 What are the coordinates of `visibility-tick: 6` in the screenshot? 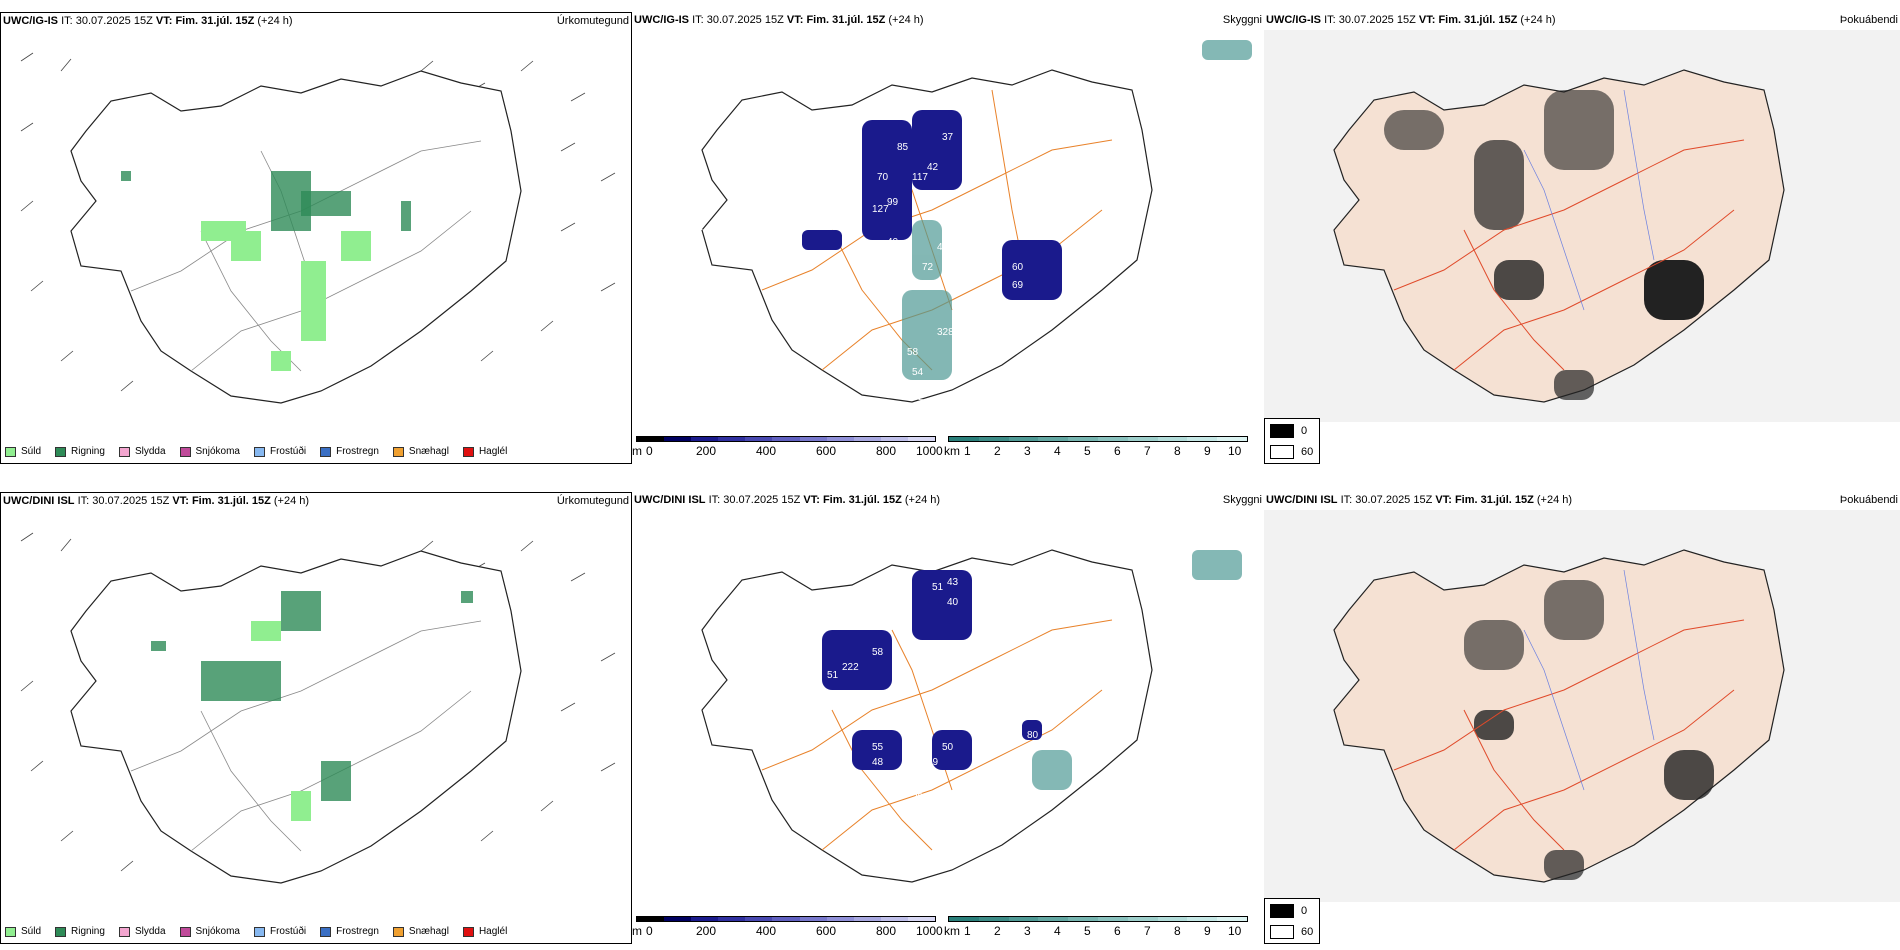 It's located at (1117, 451).